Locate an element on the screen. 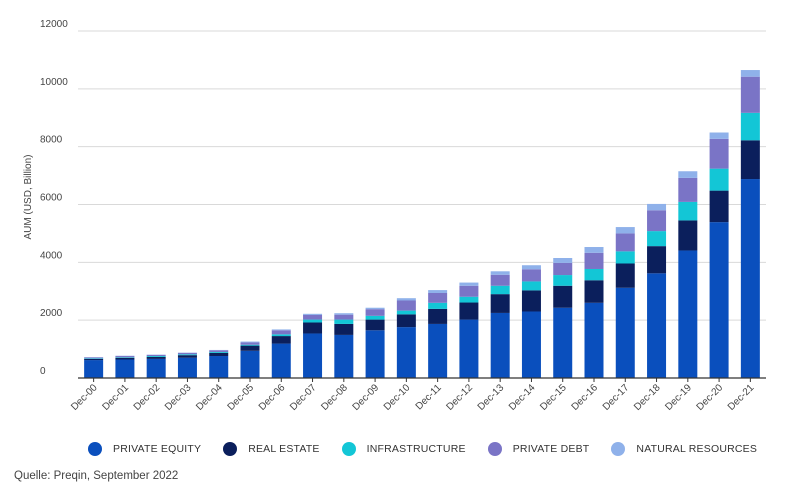 Image resolution: width=792 pixels, height=495 pixels. x-tick-label: Dec-18 is located at coordinates (647, 397).